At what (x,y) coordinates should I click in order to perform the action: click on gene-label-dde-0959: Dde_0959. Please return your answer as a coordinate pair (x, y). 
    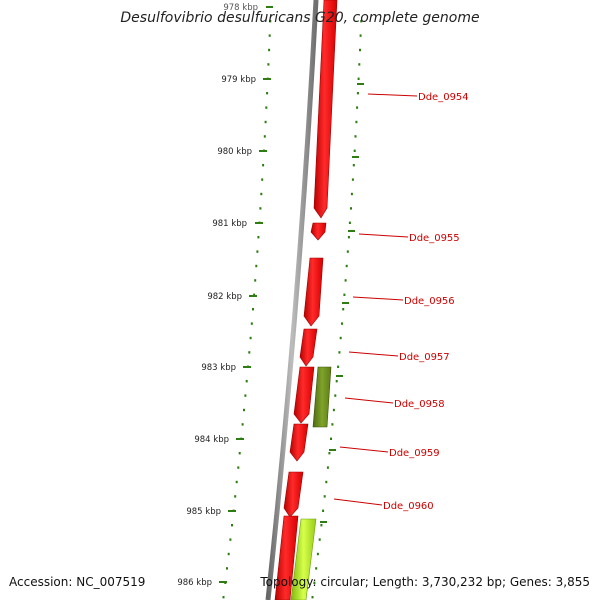
    Looking at the image, I should click on (414, 453).